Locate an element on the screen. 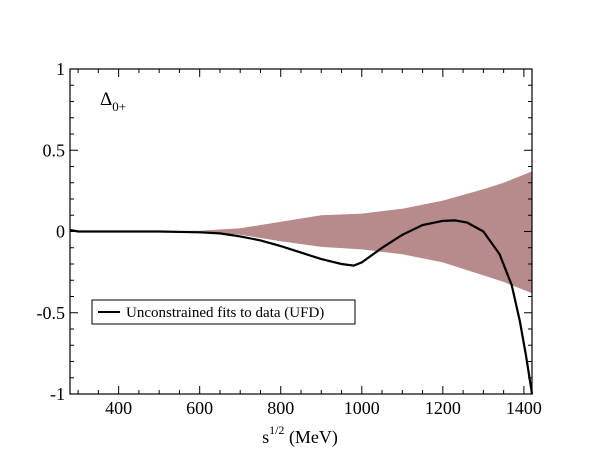 Image resolution: width=599 pixels, height=463 pixels. x-tick-label: 600 is located at coordinates (199, 408).